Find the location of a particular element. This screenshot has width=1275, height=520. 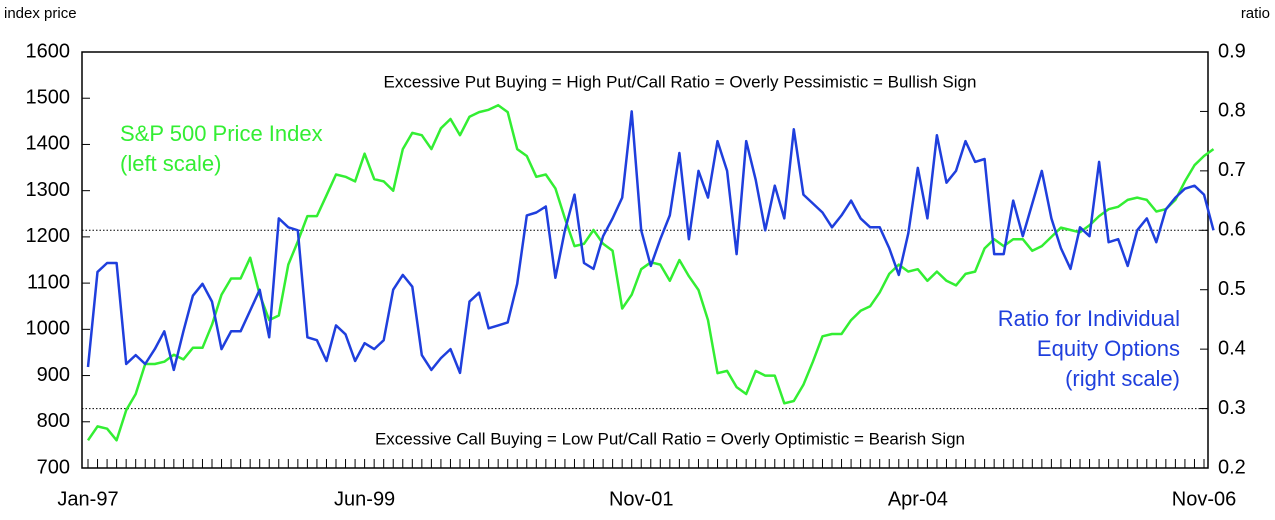

y-tick-label: 1400 is located at coordinates (48, 144).